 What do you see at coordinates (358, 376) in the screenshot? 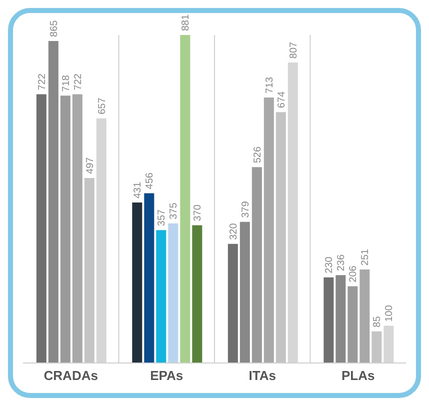
I see `x-tick-label: PLAs` at bounding box center [358, 376].